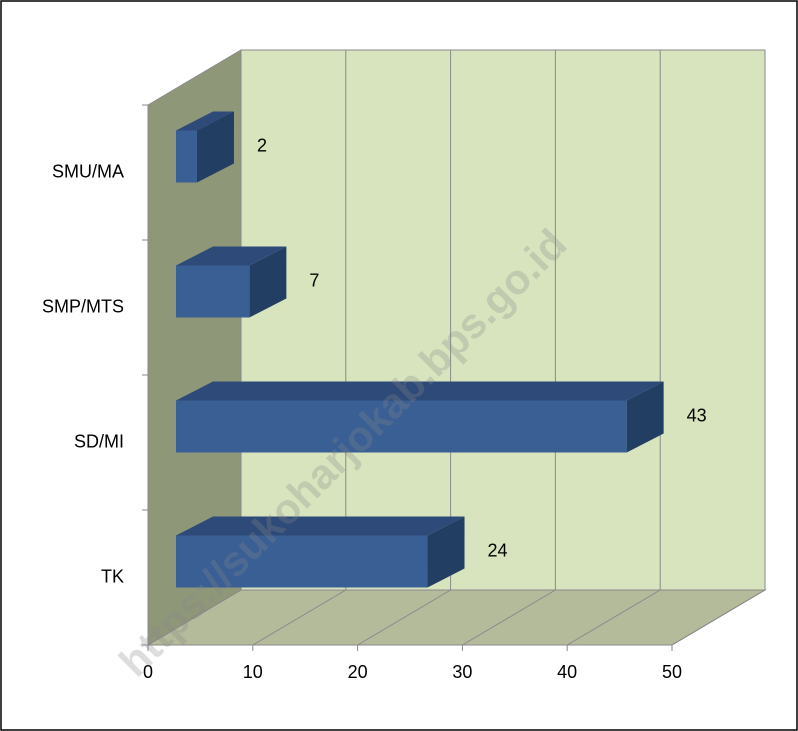  What do you see at coordinates (672, 672) in the screenshot?
I see `x-tick-label: 50` at bounding box center [672, 672].